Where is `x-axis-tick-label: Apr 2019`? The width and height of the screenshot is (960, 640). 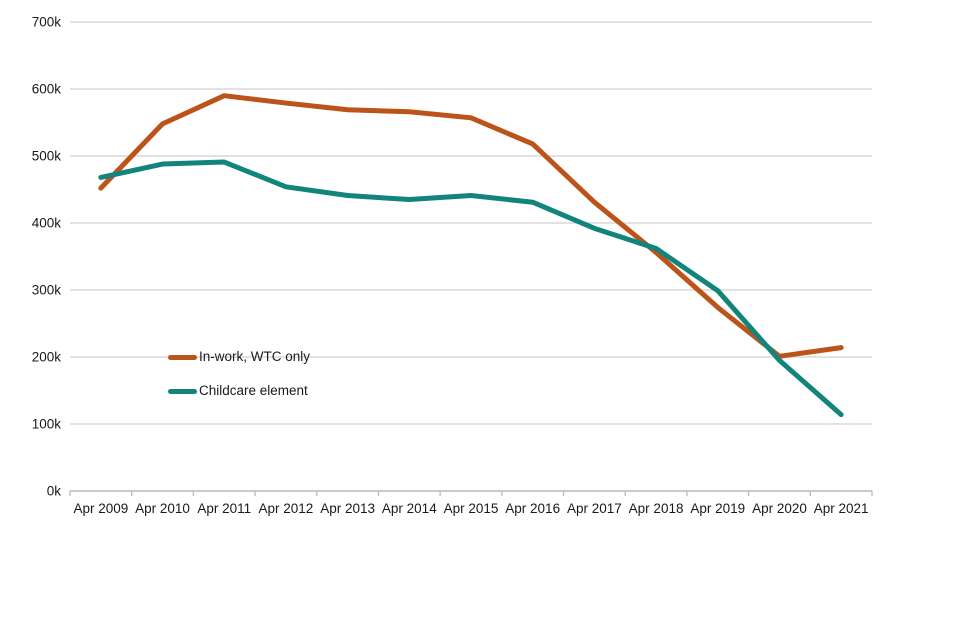
x-axis-tick-label: Apr 2019 is located at coordinates (717, 508).